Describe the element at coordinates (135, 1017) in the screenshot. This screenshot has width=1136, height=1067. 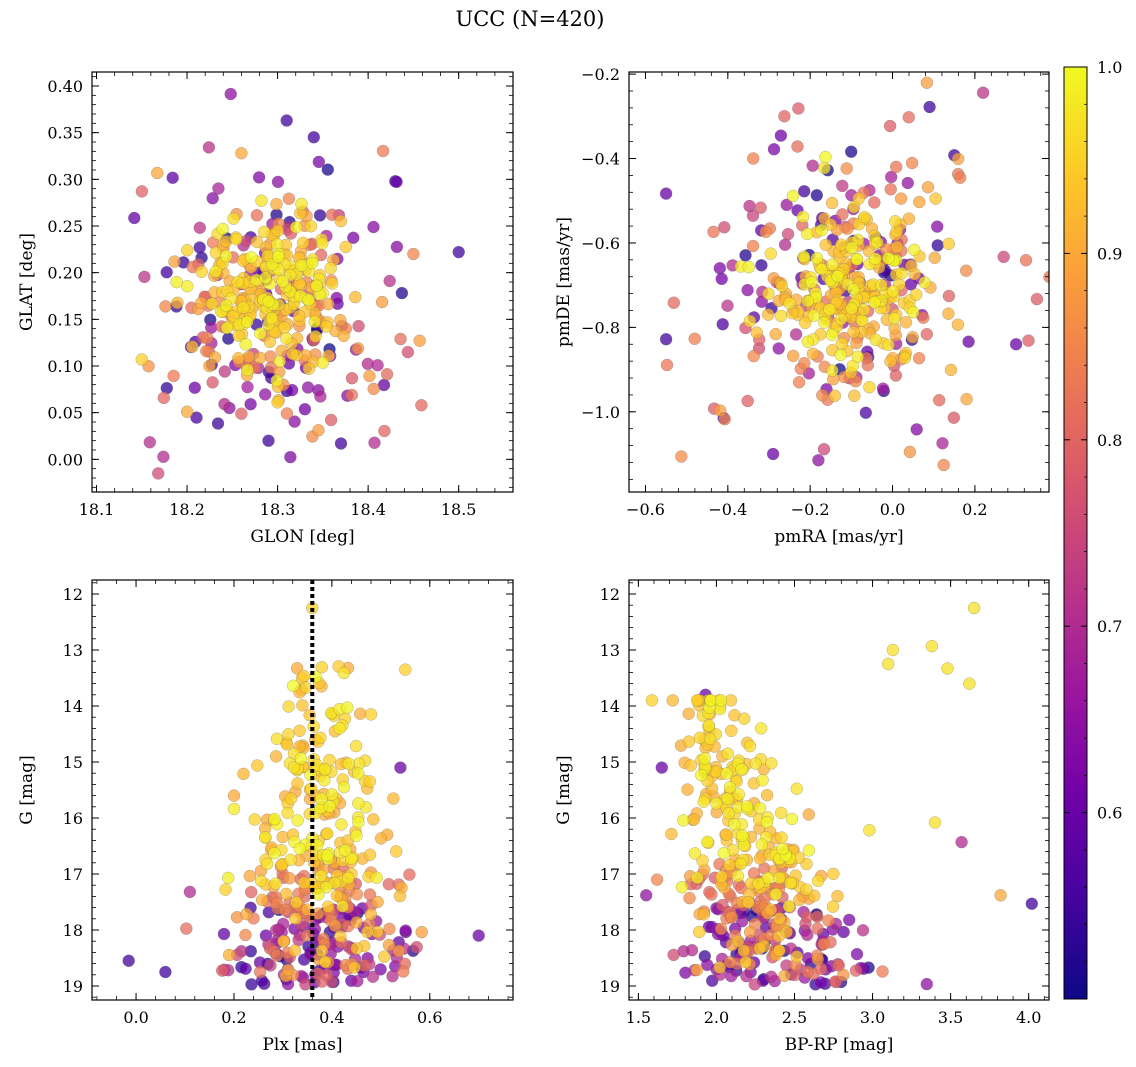
I see `x-tick-label: 0.0` at that location.